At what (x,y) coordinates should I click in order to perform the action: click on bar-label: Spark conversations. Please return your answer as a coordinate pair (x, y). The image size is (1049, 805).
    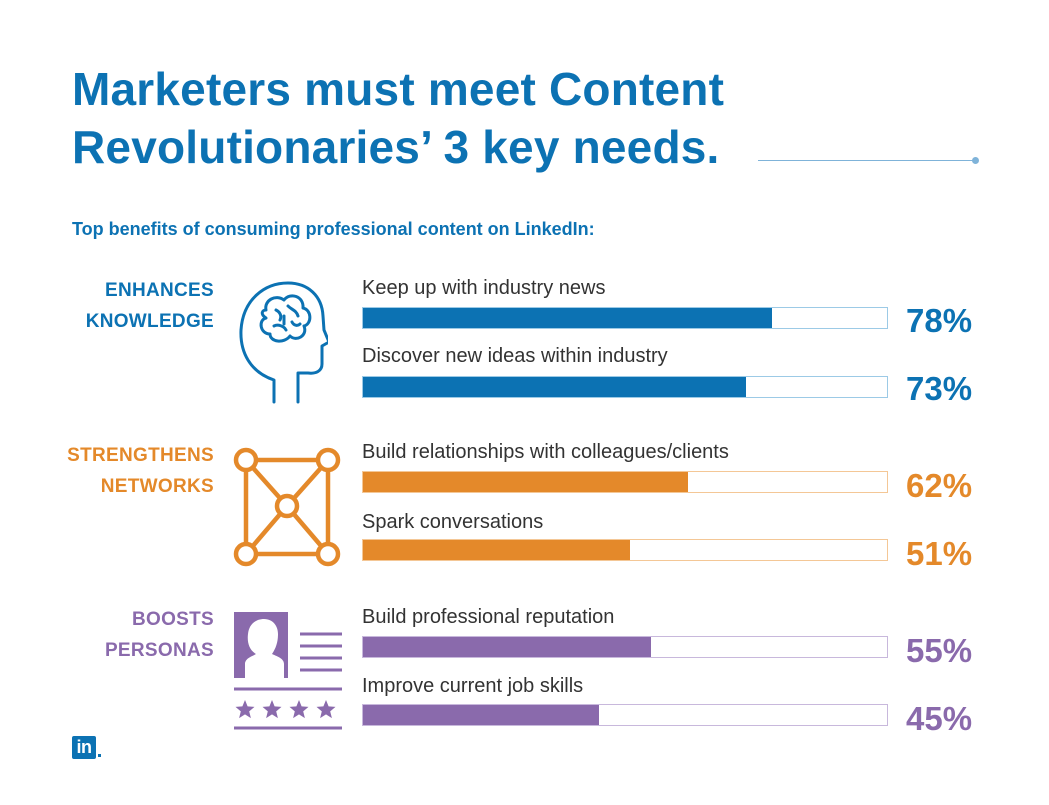
    Looking at the image, I should click on (453, 522).